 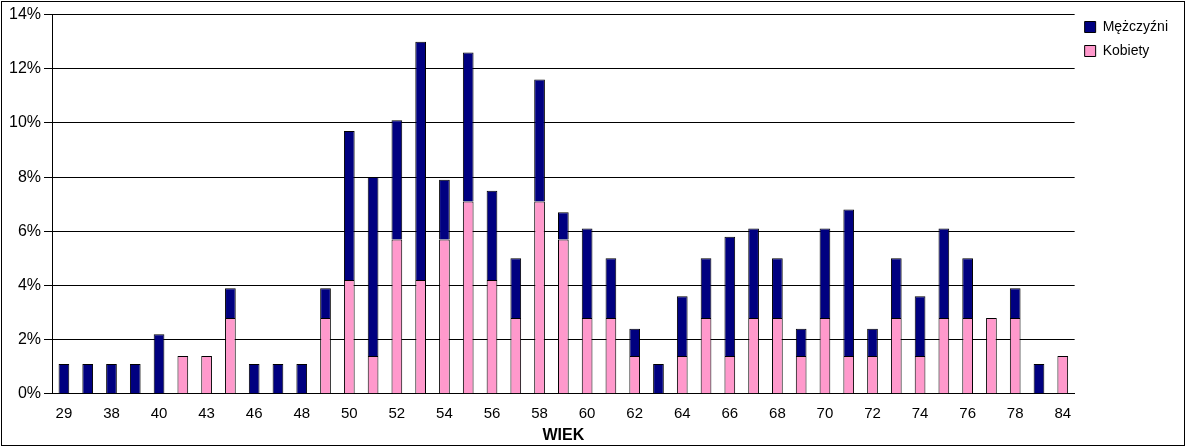 I want to click on x-tick-label: 58, so click(x=539, y=412).